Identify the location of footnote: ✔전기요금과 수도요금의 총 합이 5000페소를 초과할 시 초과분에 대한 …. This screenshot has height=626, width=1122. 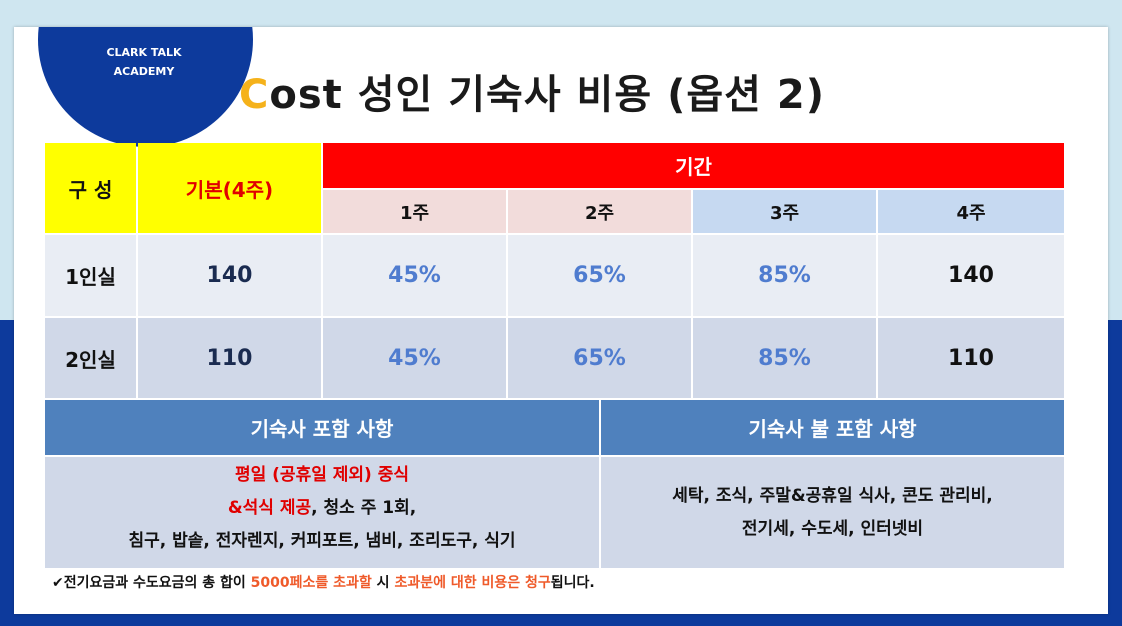
(323, 582).